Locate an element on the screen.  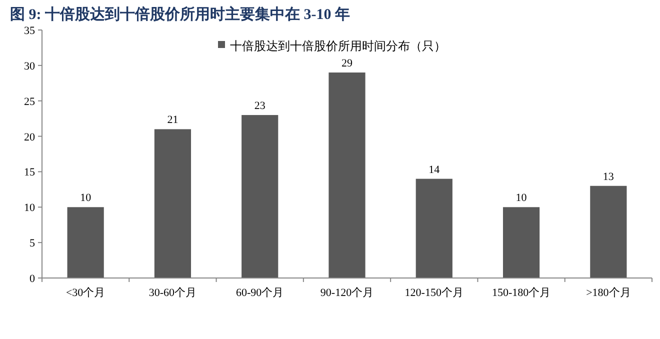
data-label: 23 is located at coordinates (260, 106).